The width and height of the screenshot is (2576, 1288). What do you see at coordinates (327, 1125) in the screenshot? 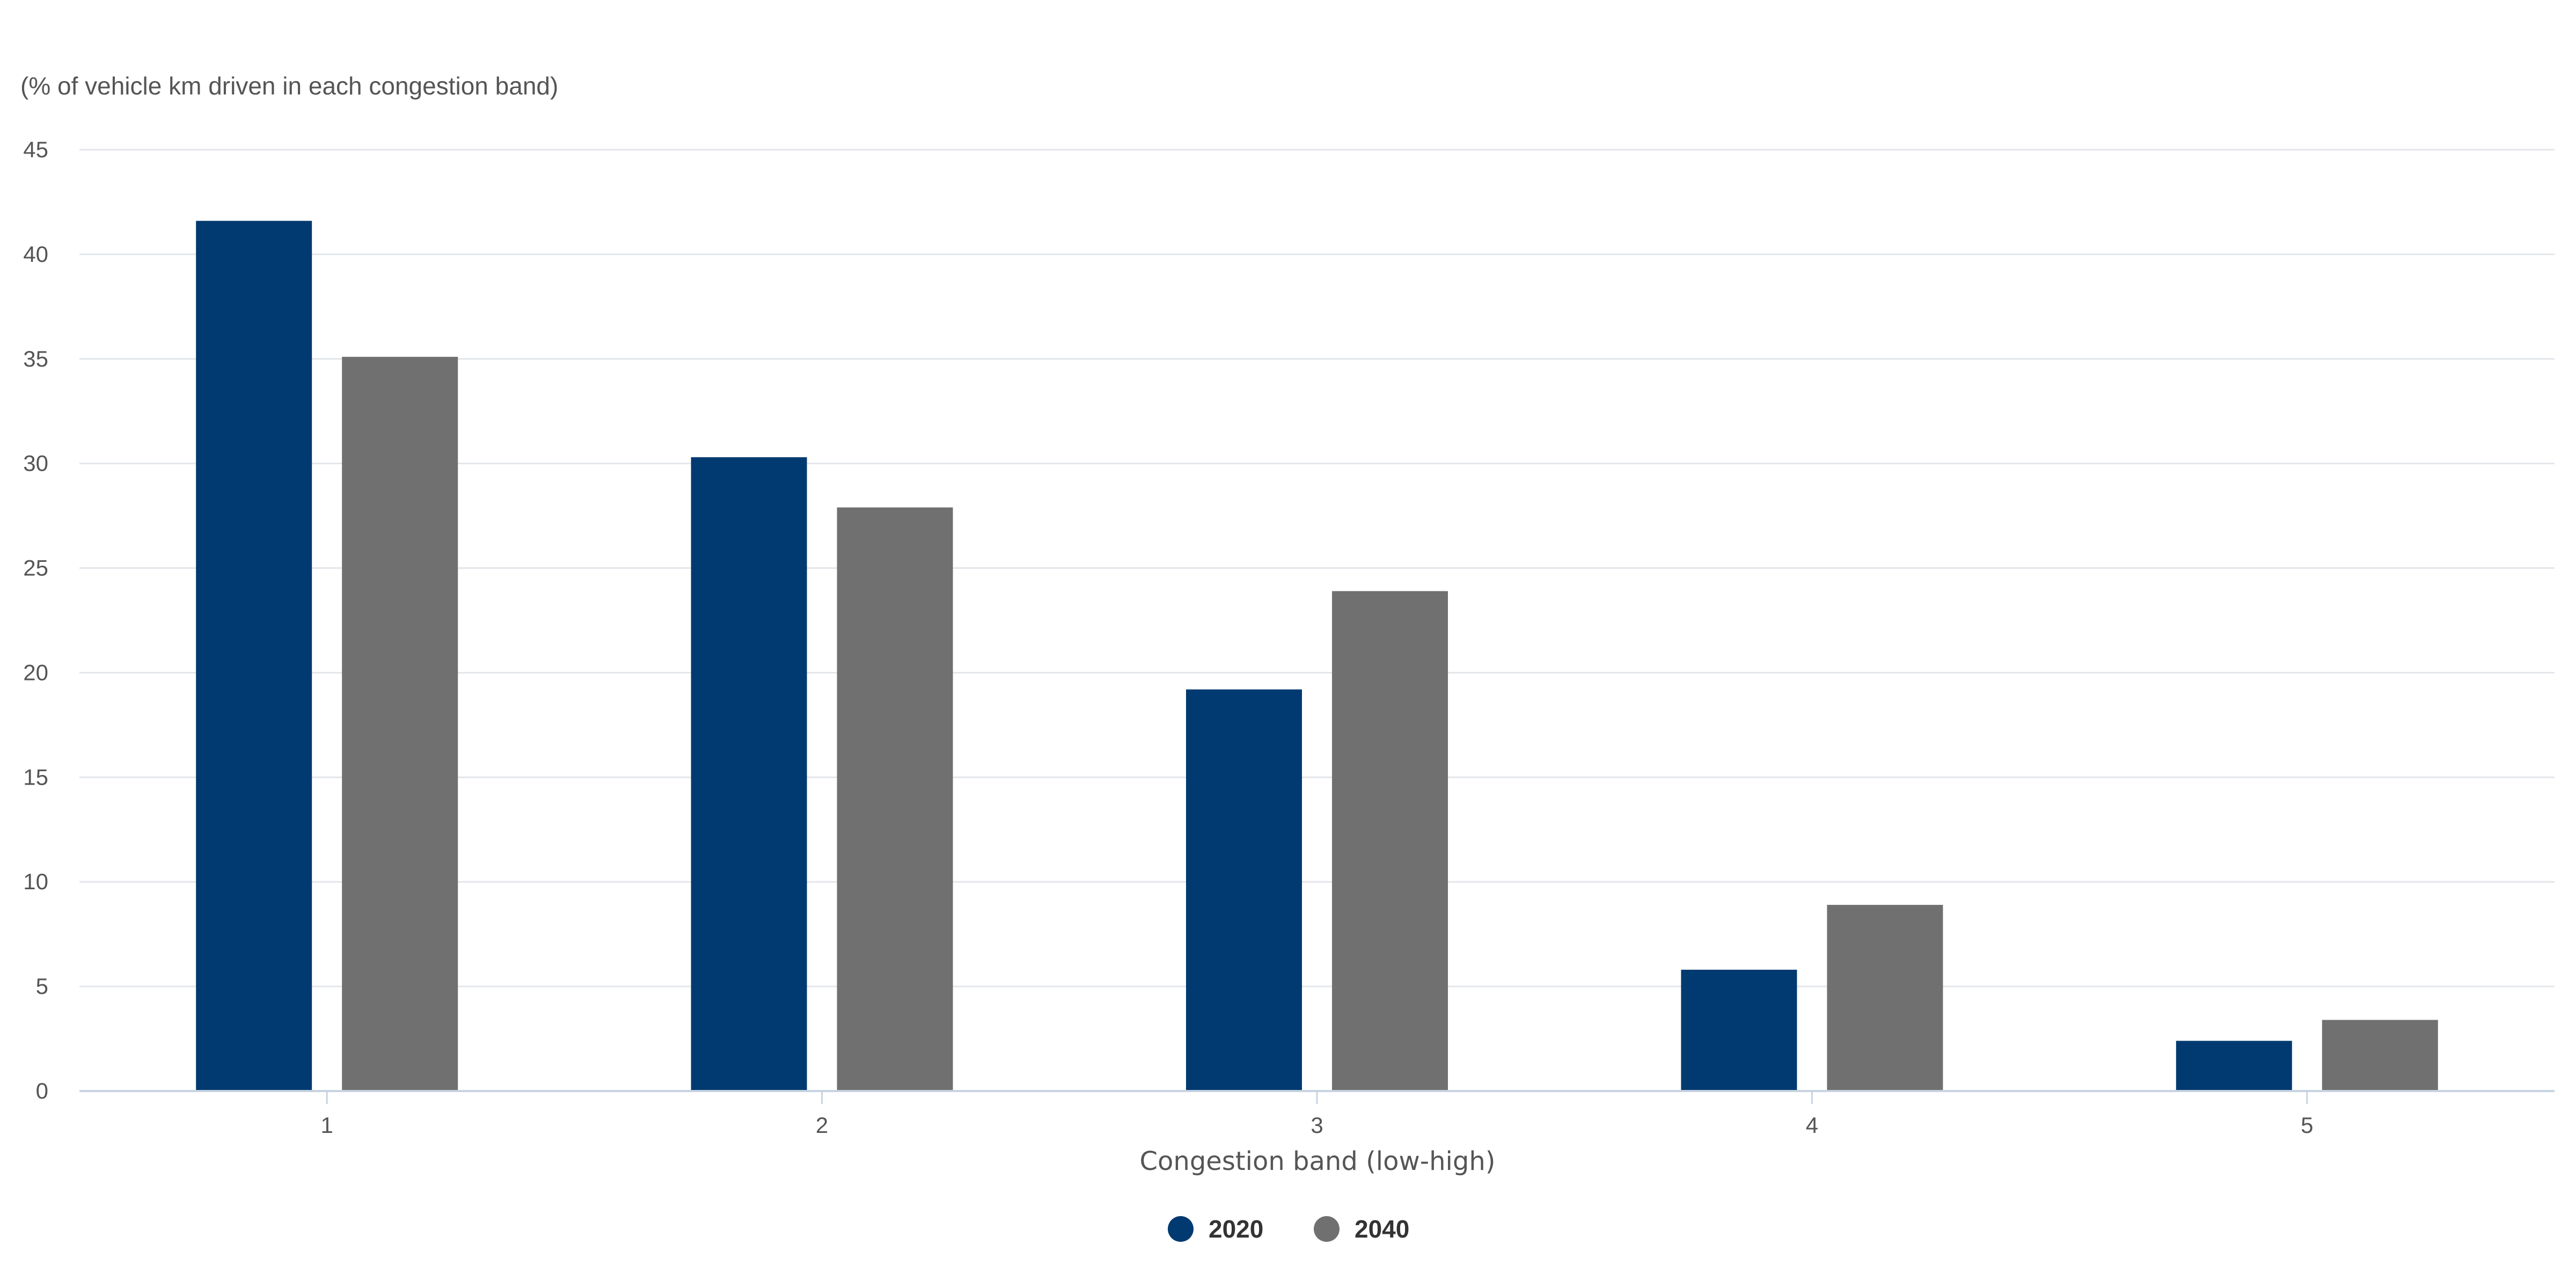
I see `x-tick-label: 1` at bounding box center [327, 1125].